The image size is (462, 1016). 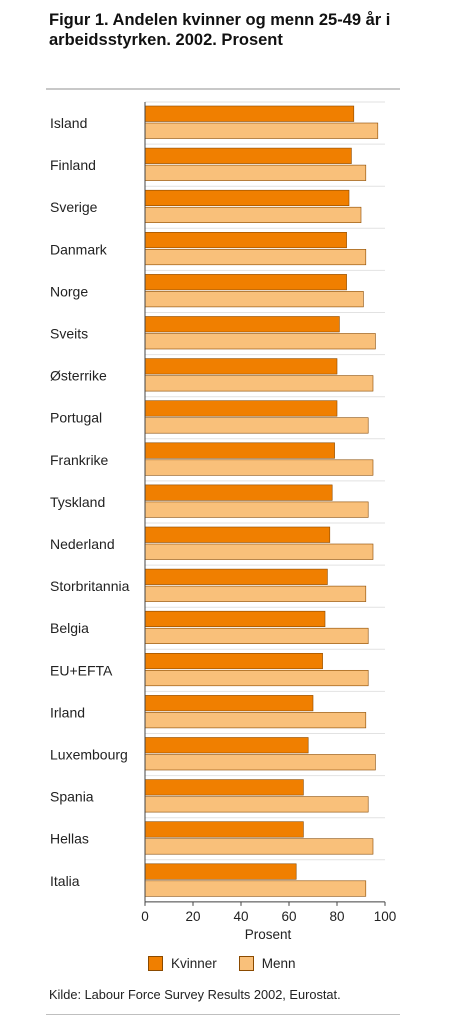 What do you see at coordinates (68, 123) in the screenshot?
I see `category-label: Island` at bounding box center [68, 123].